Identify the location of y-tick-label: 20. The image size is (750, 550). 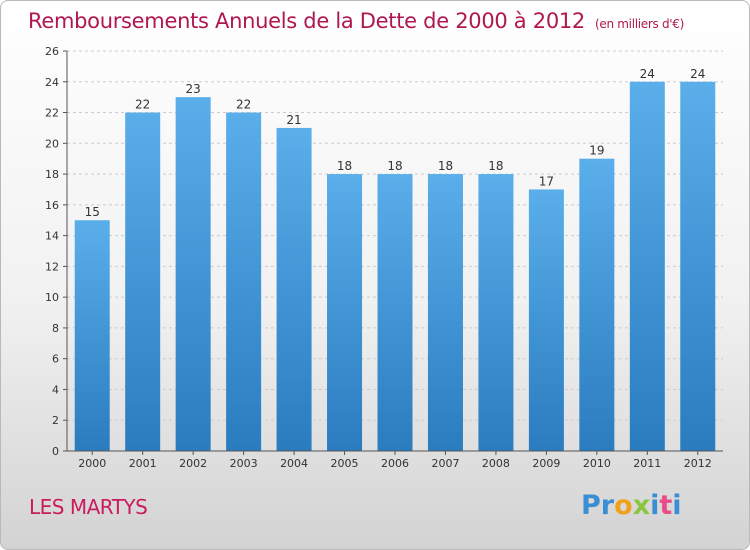
(52, 143).